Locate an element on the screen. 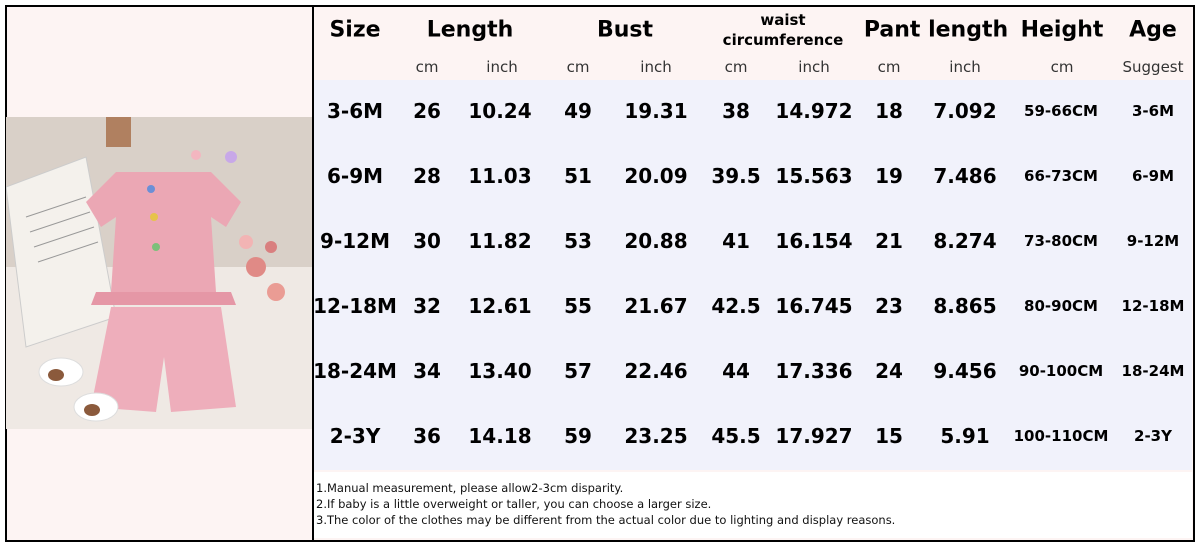  value-cell: 55 is located at coordinates (578, 306).